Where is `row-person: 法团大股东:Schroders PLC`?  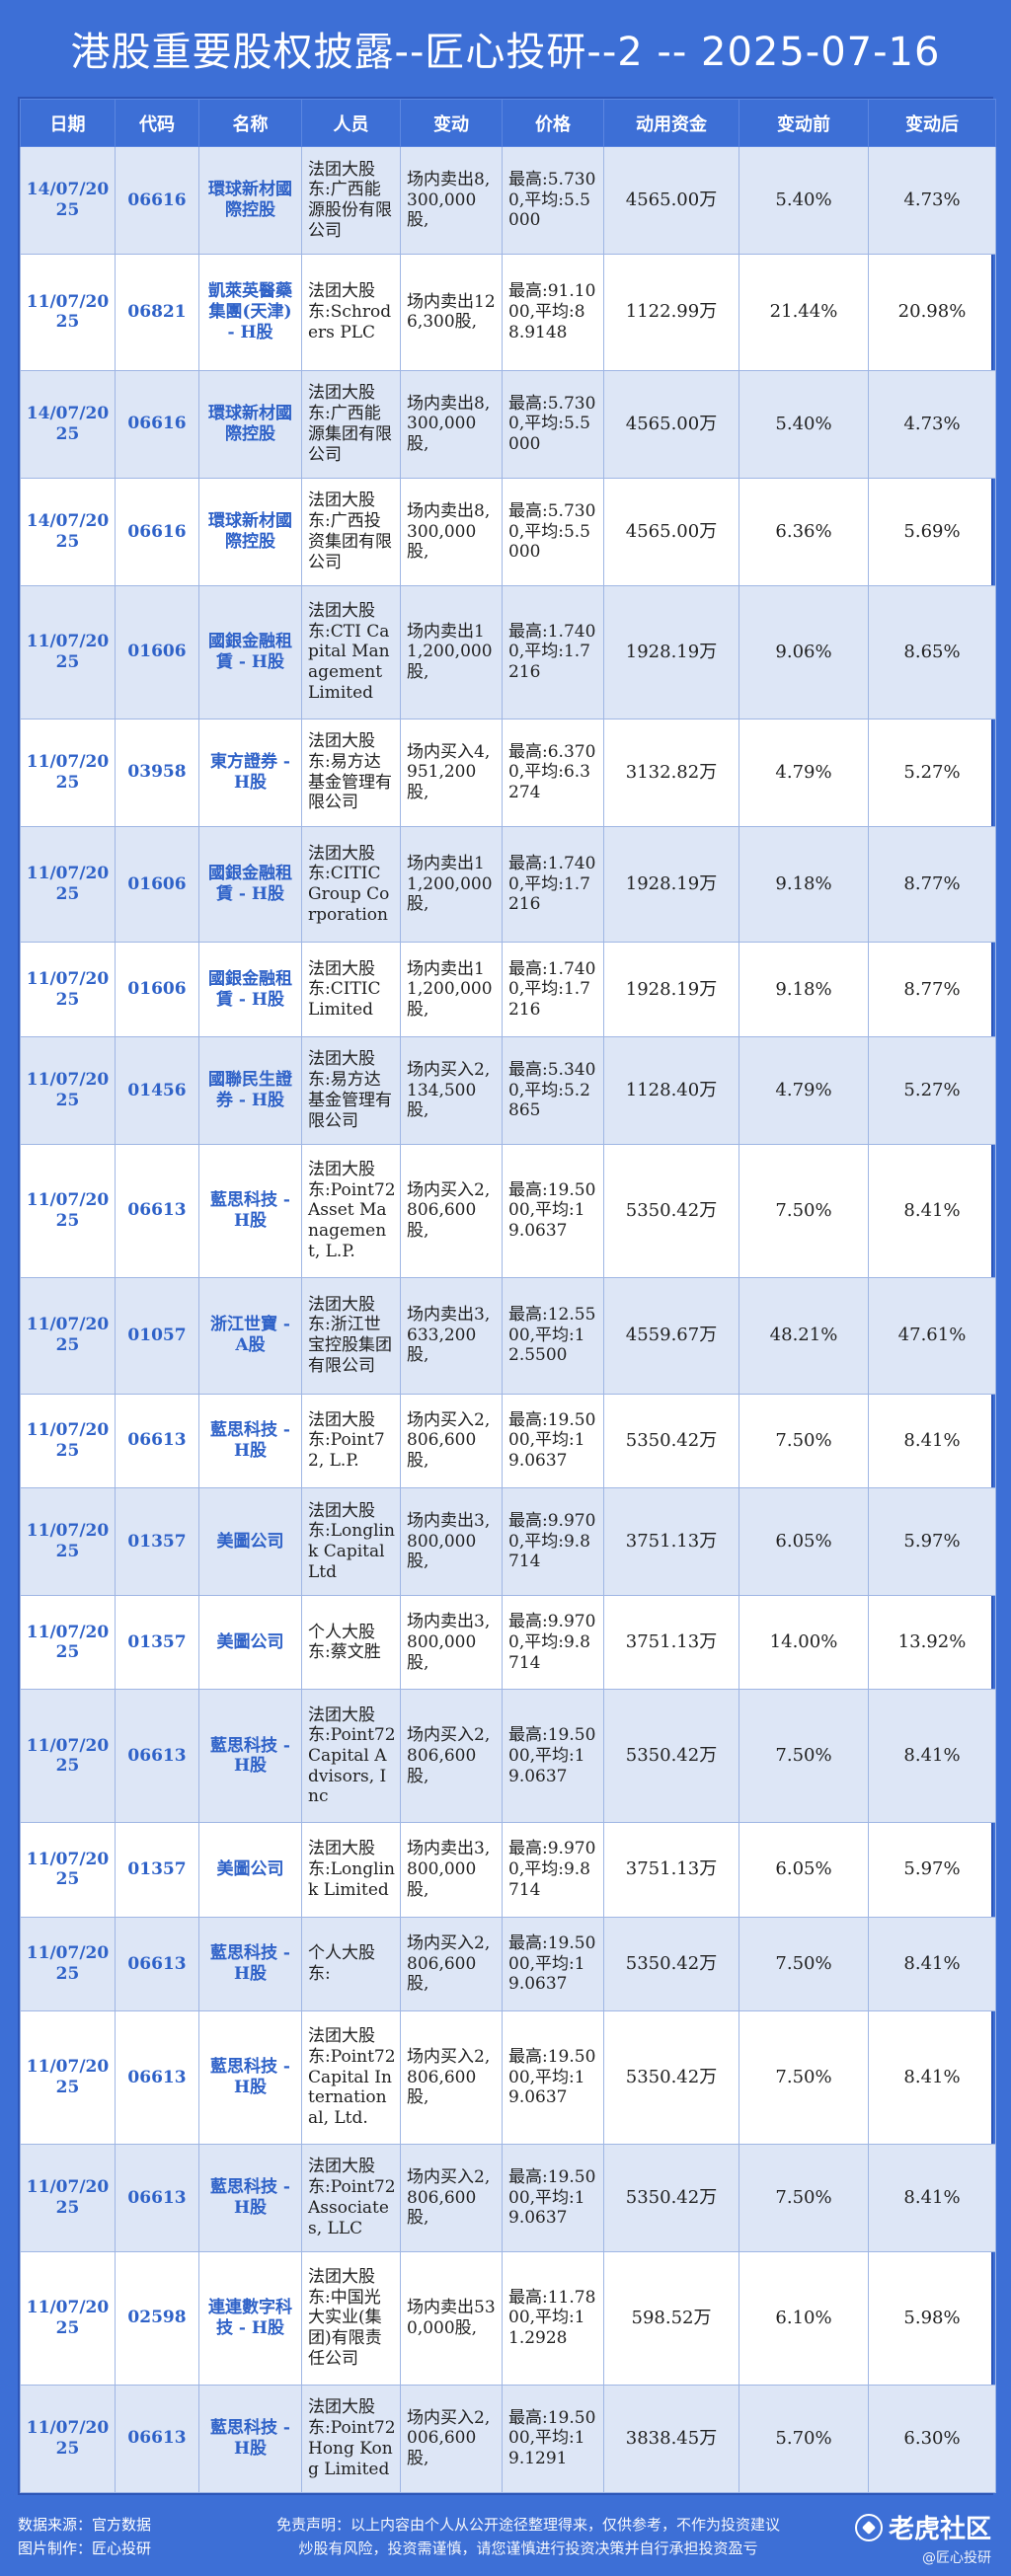 row-person: 法团大股东:Schroders PLC is located at coordinates (351, 312).